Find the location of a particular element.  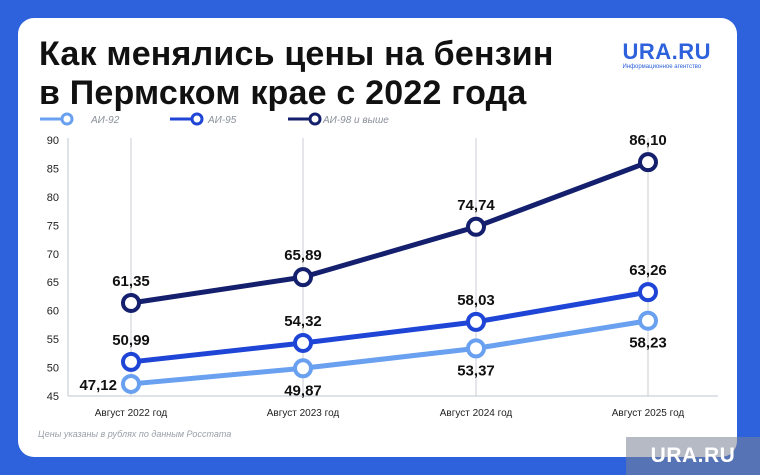

data-label: 53,37 is located at coordinates (476, 370).